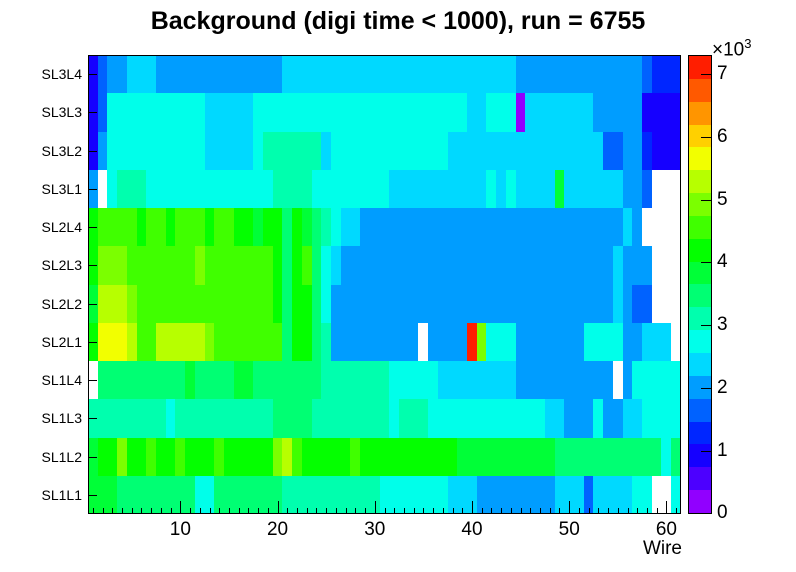  I want to click on colorbar-tick-label-4: 4, so click(722, 262).